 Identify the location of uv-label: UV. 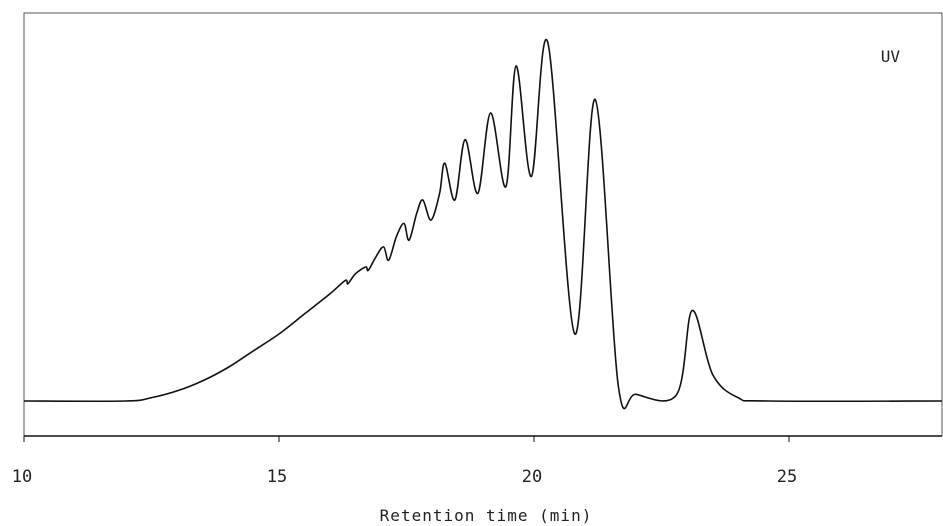
(891, 56).